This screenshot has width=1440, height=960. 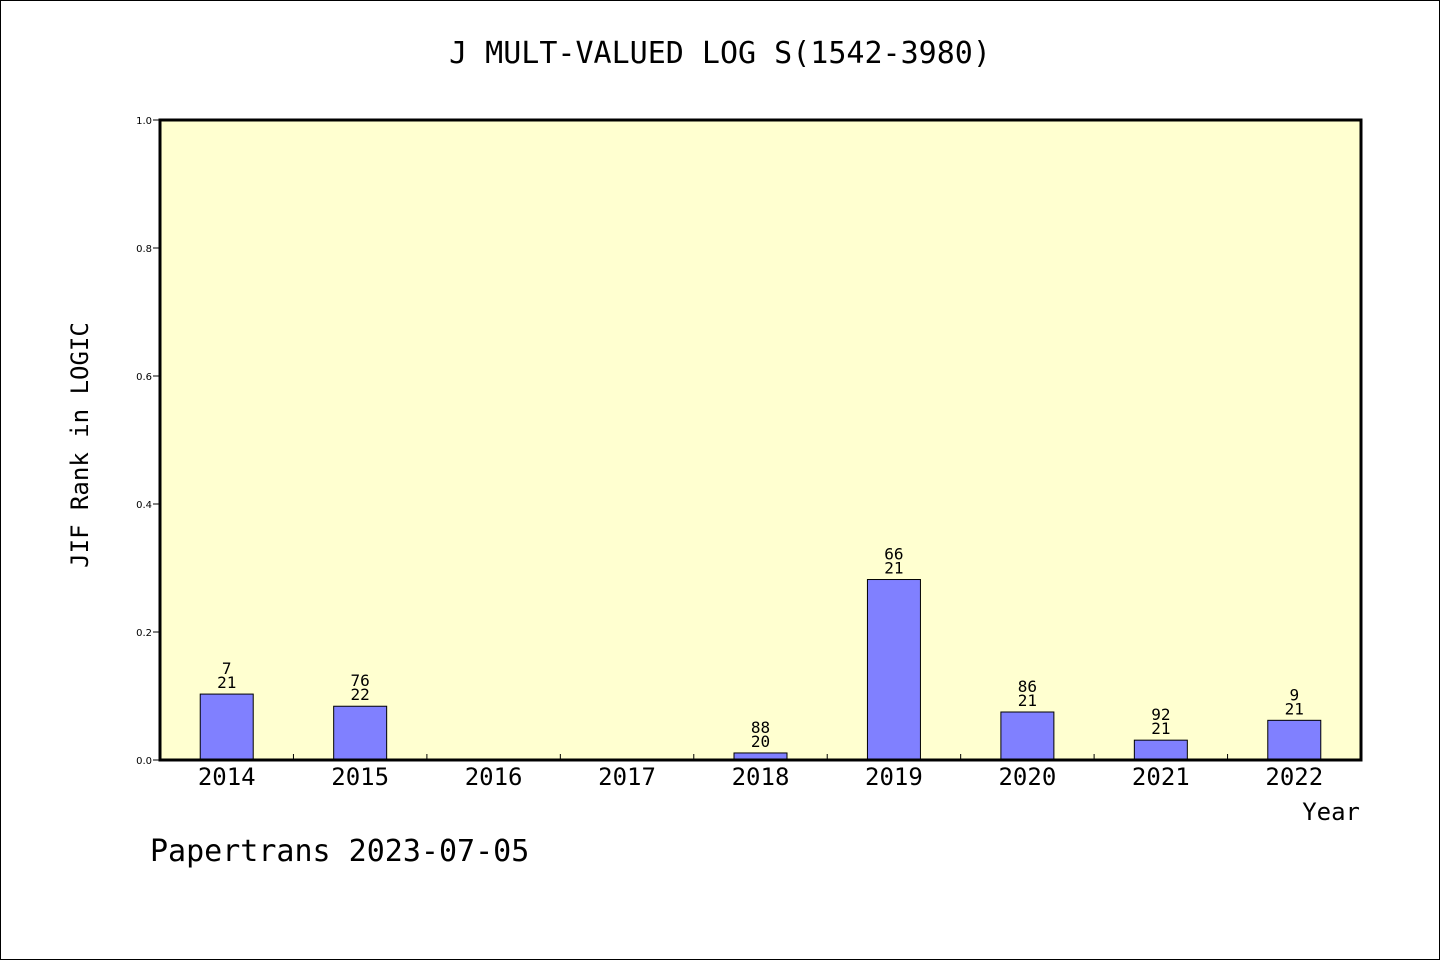 I want to click on bar-label-rank: 86, so click(x=1027, y=686).